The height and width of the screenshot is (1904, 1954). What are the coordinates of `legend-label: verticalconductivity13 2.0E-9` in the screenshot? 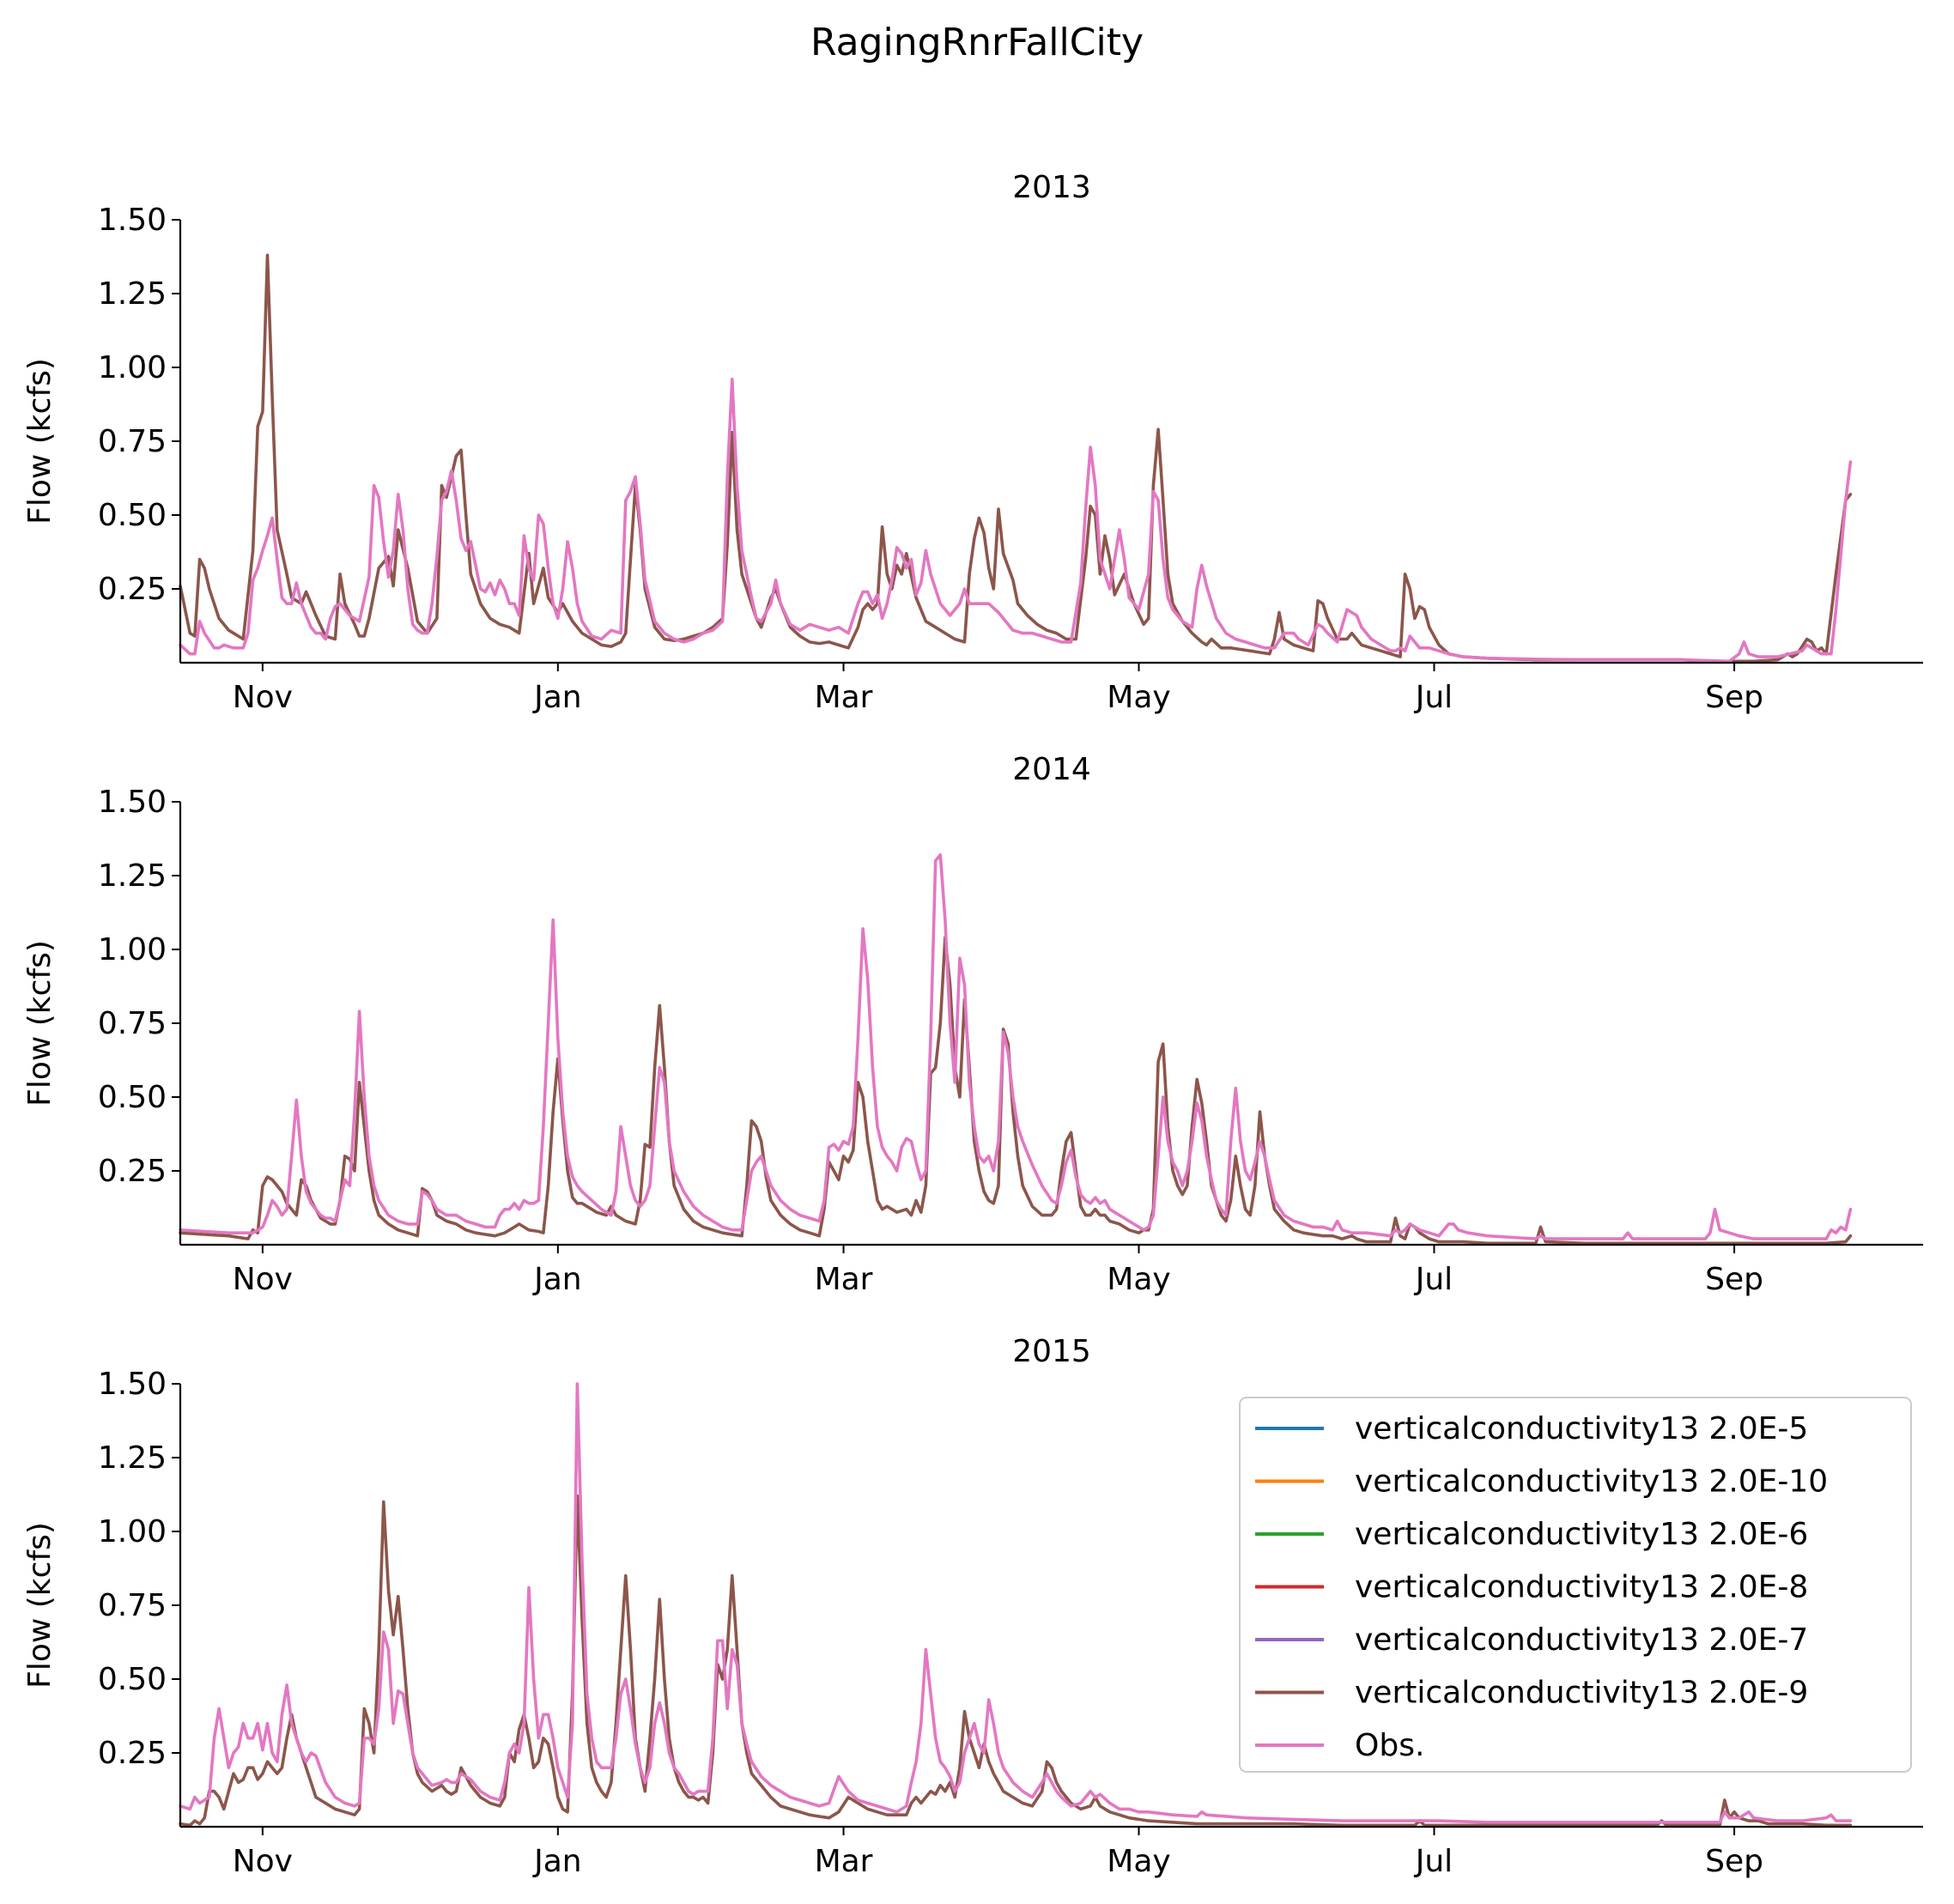 It's located at (1581, 1694).